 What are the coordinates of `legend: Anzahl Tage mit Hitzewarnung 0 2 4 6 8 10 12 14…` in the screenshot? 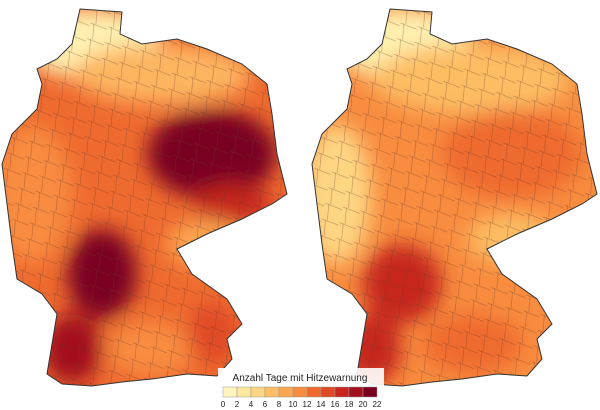 It's located at (301, 389).